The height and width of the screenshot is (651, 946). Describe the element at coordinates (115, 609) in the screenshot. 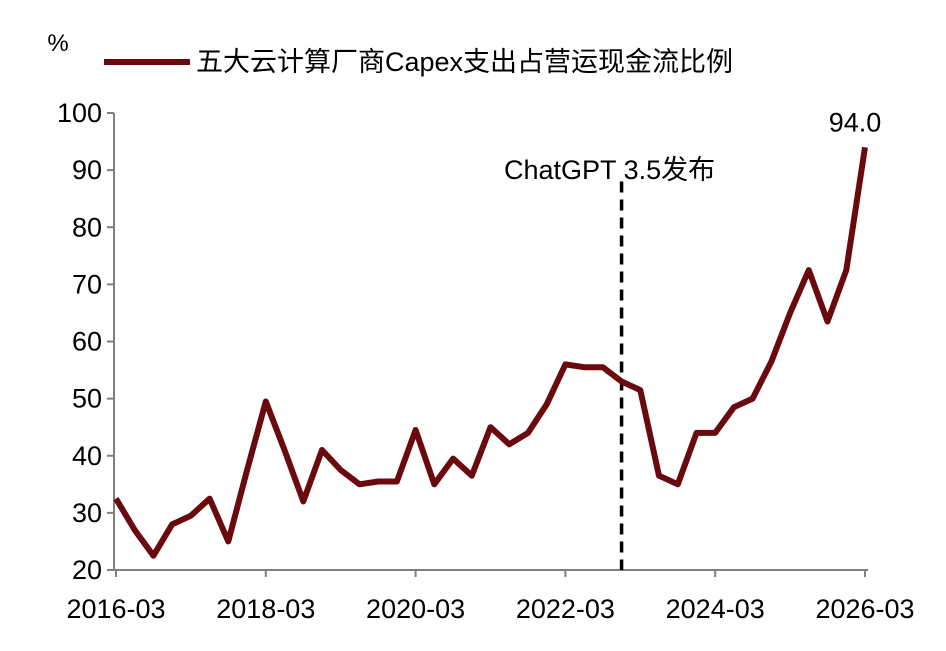

I see `x-tick-label: 2016-03` at that location.